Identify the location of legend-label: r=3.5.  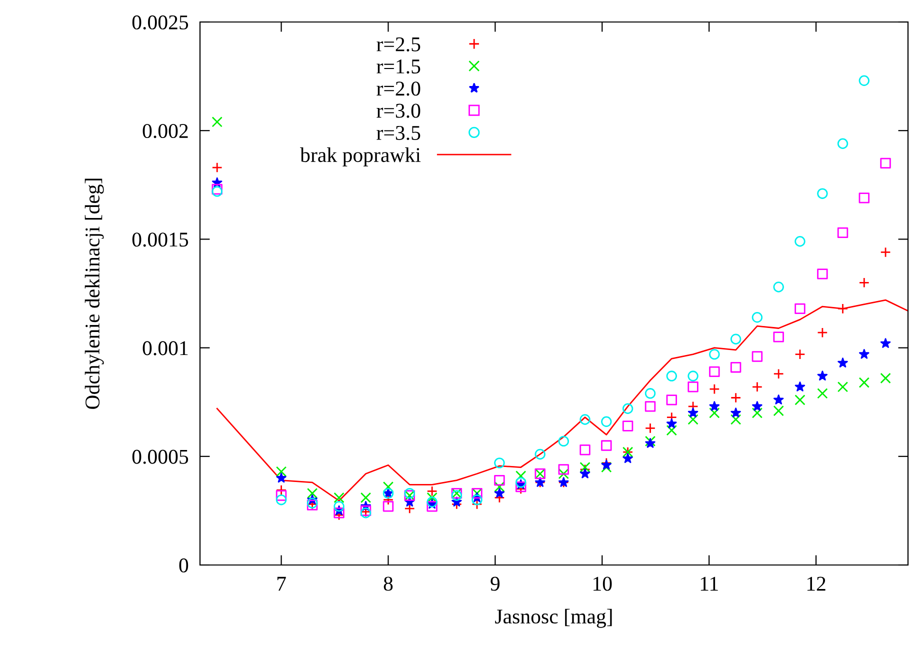
(398, 133).